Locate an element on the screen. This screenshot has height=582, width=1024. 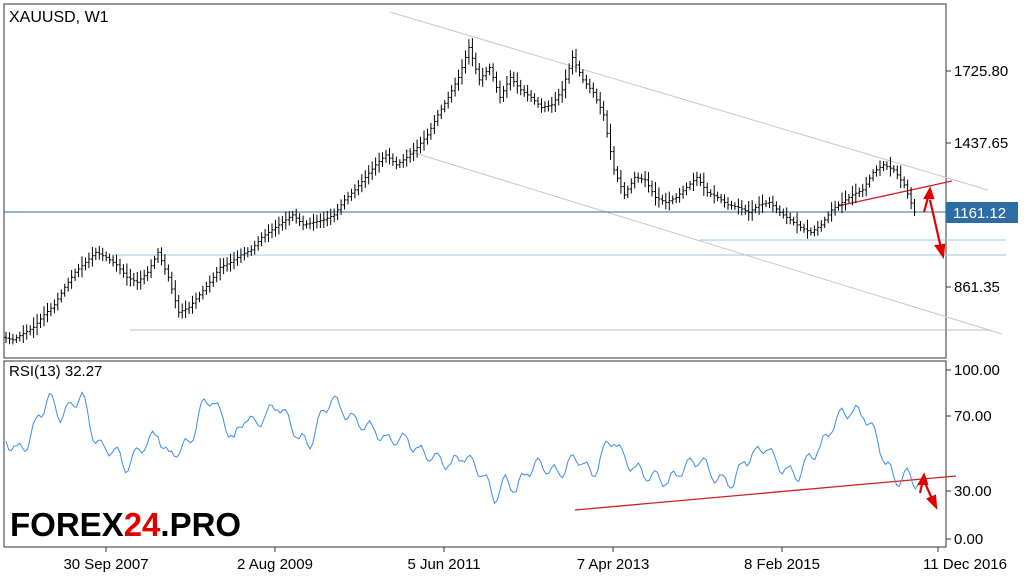
support-lines is located at coordinates (559, 285).